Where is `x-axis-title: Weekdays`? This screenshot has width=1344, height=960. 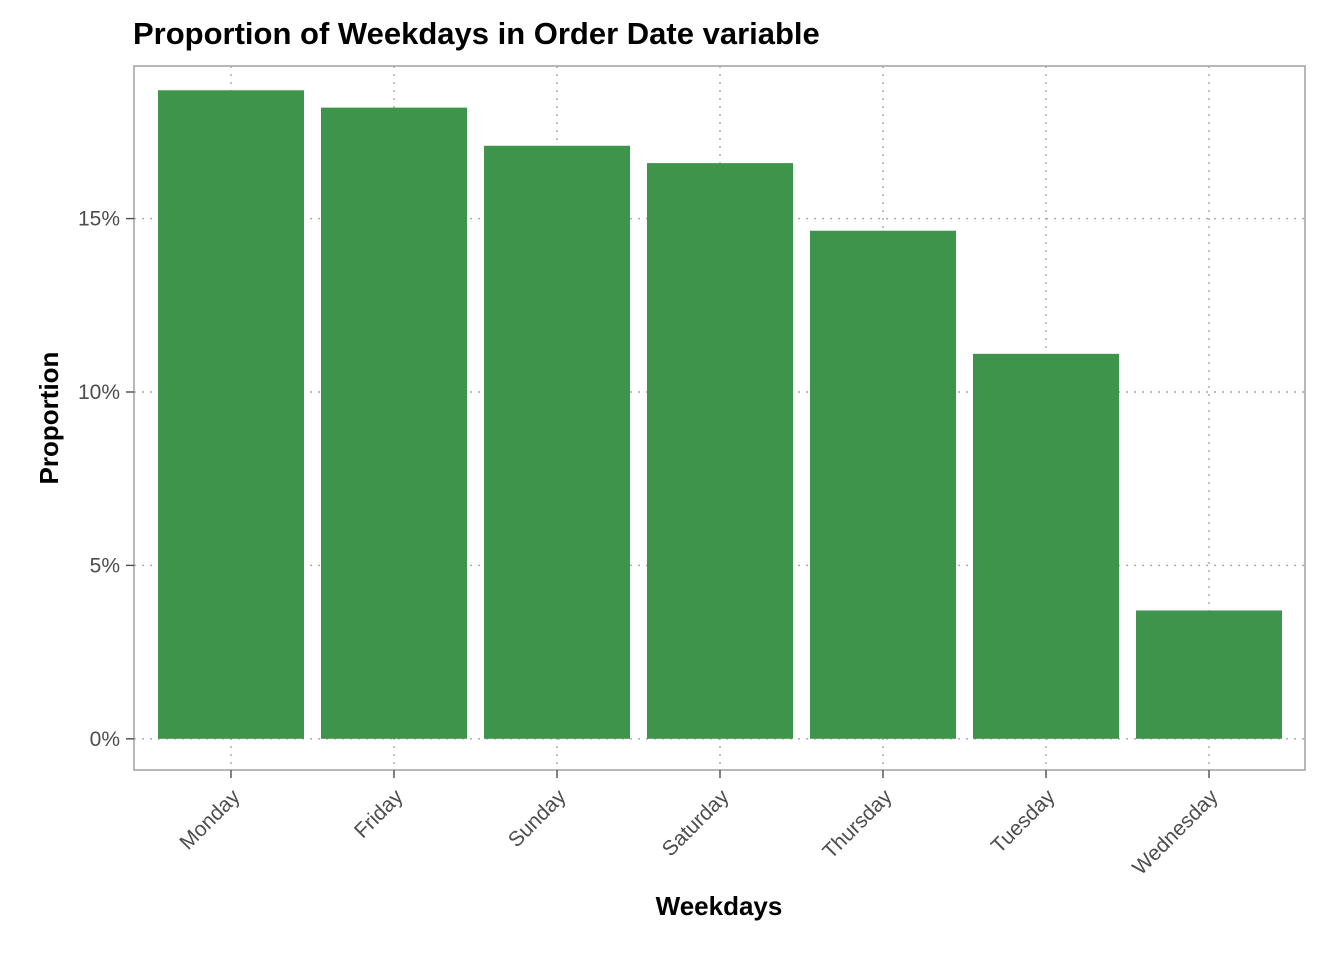 x-axis-title: Weekdays is located at coordinates (719, 906).